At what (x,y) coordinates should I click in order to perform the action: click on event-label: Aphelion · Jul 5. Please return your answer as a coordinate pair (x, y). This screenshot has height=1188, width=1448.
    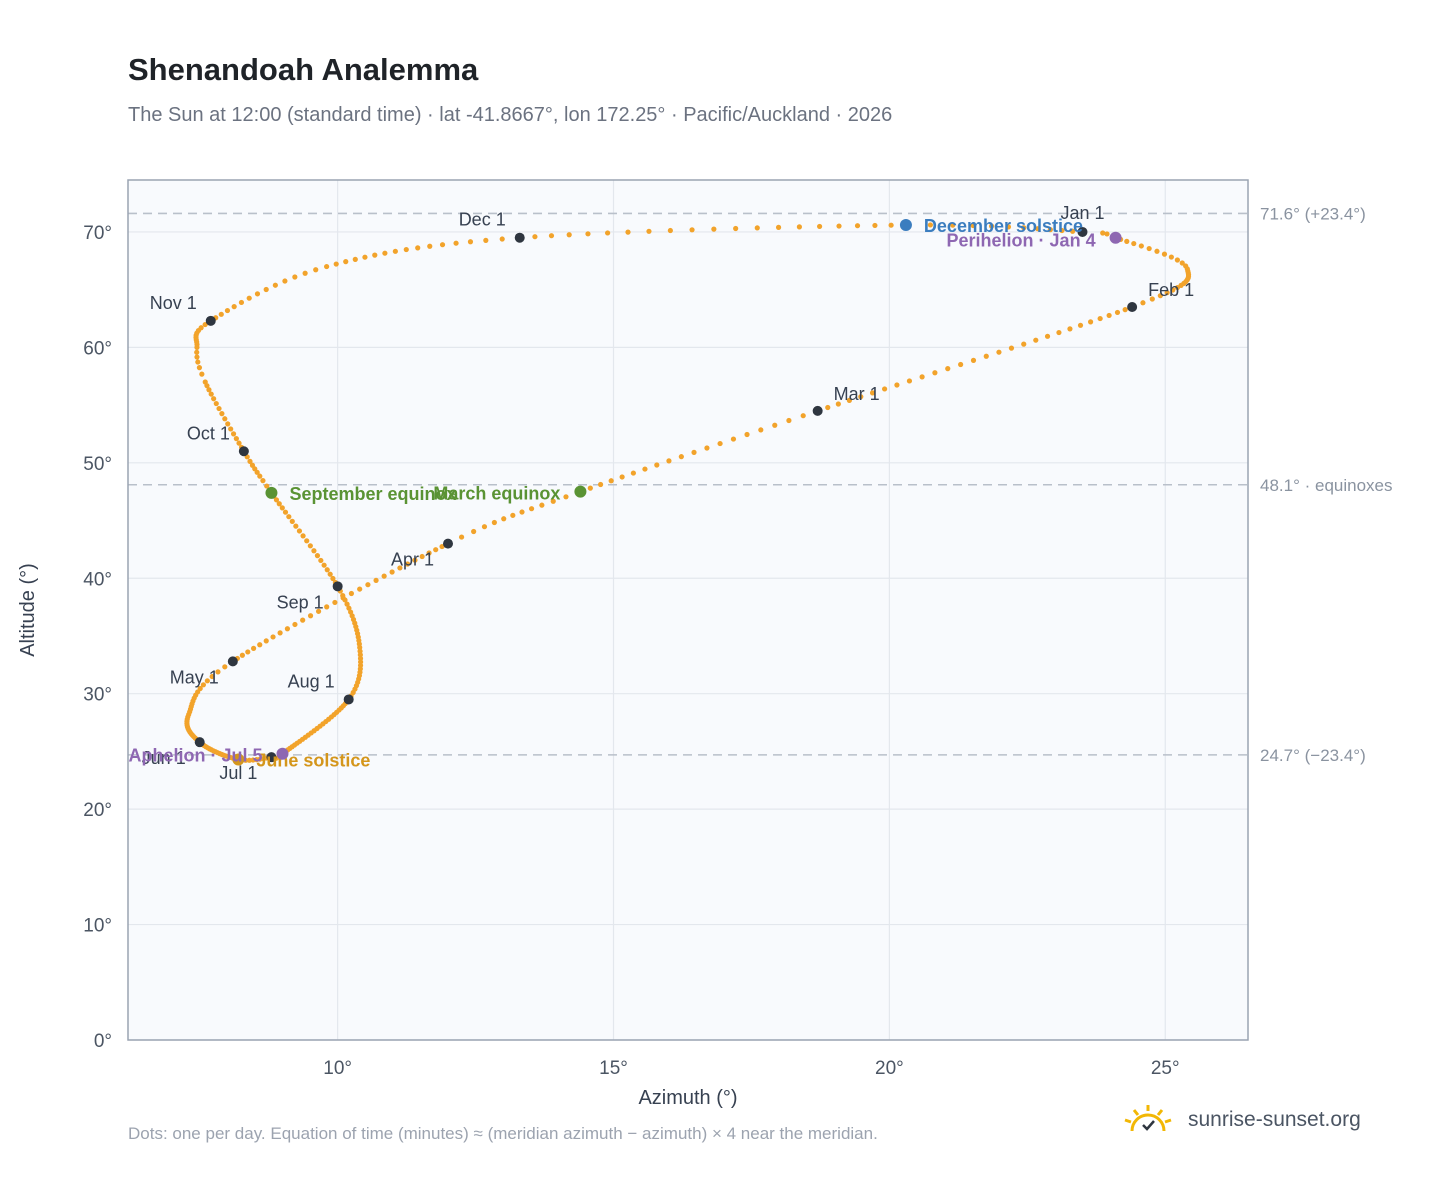
    Looking at the image, I should click on (195, 756).